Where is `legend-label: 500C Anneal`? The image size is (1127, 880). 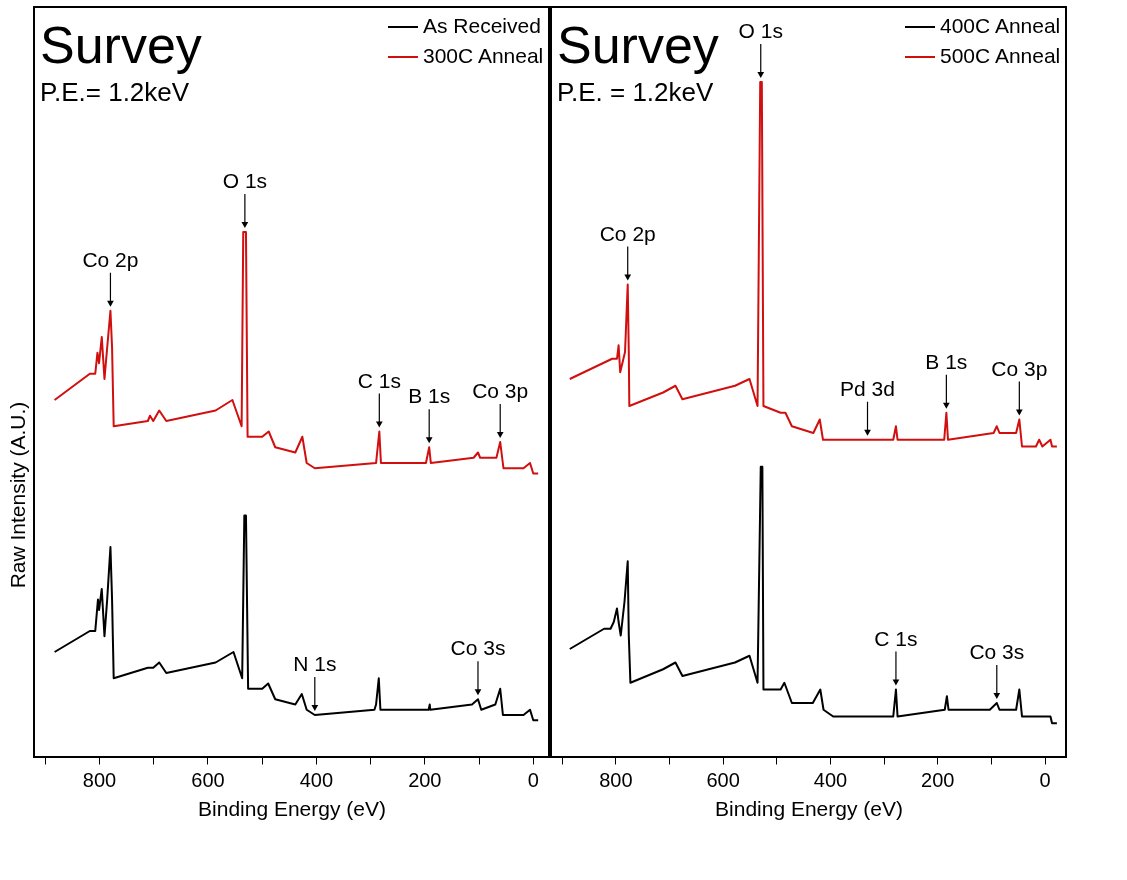 legend-label: 500C Anneal is located at coordinates (1000, 55).